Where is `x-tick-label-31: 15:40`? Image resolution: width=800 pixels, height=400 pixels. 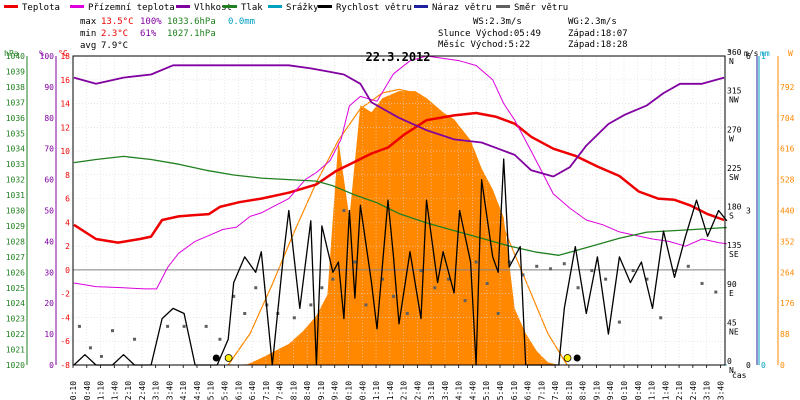
x-tick-label-31: 15:40 is located at coordinates (500, 390).